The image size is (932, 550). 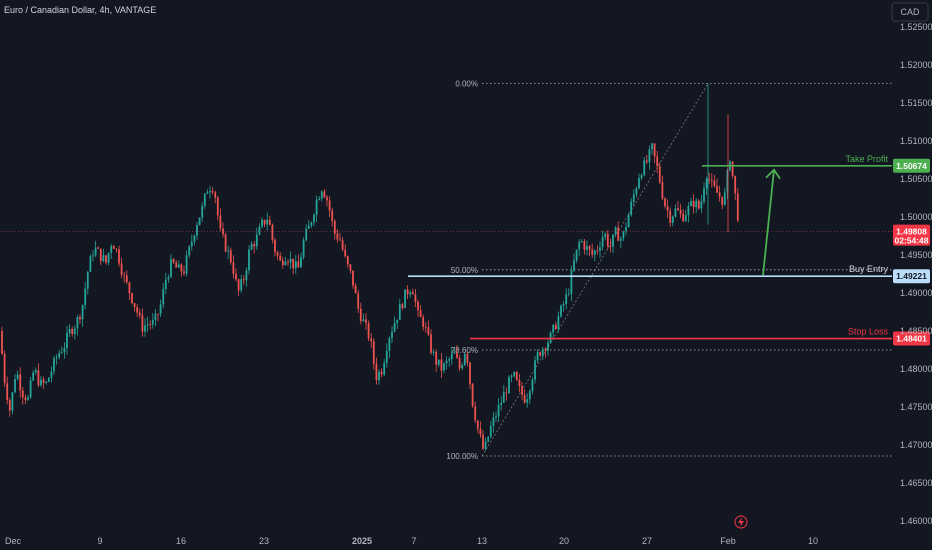 What do you see at coordinates (466, 84) in the screenshot?
I see `fib-level-label: 0.00%` at bounding box center [466, 84].